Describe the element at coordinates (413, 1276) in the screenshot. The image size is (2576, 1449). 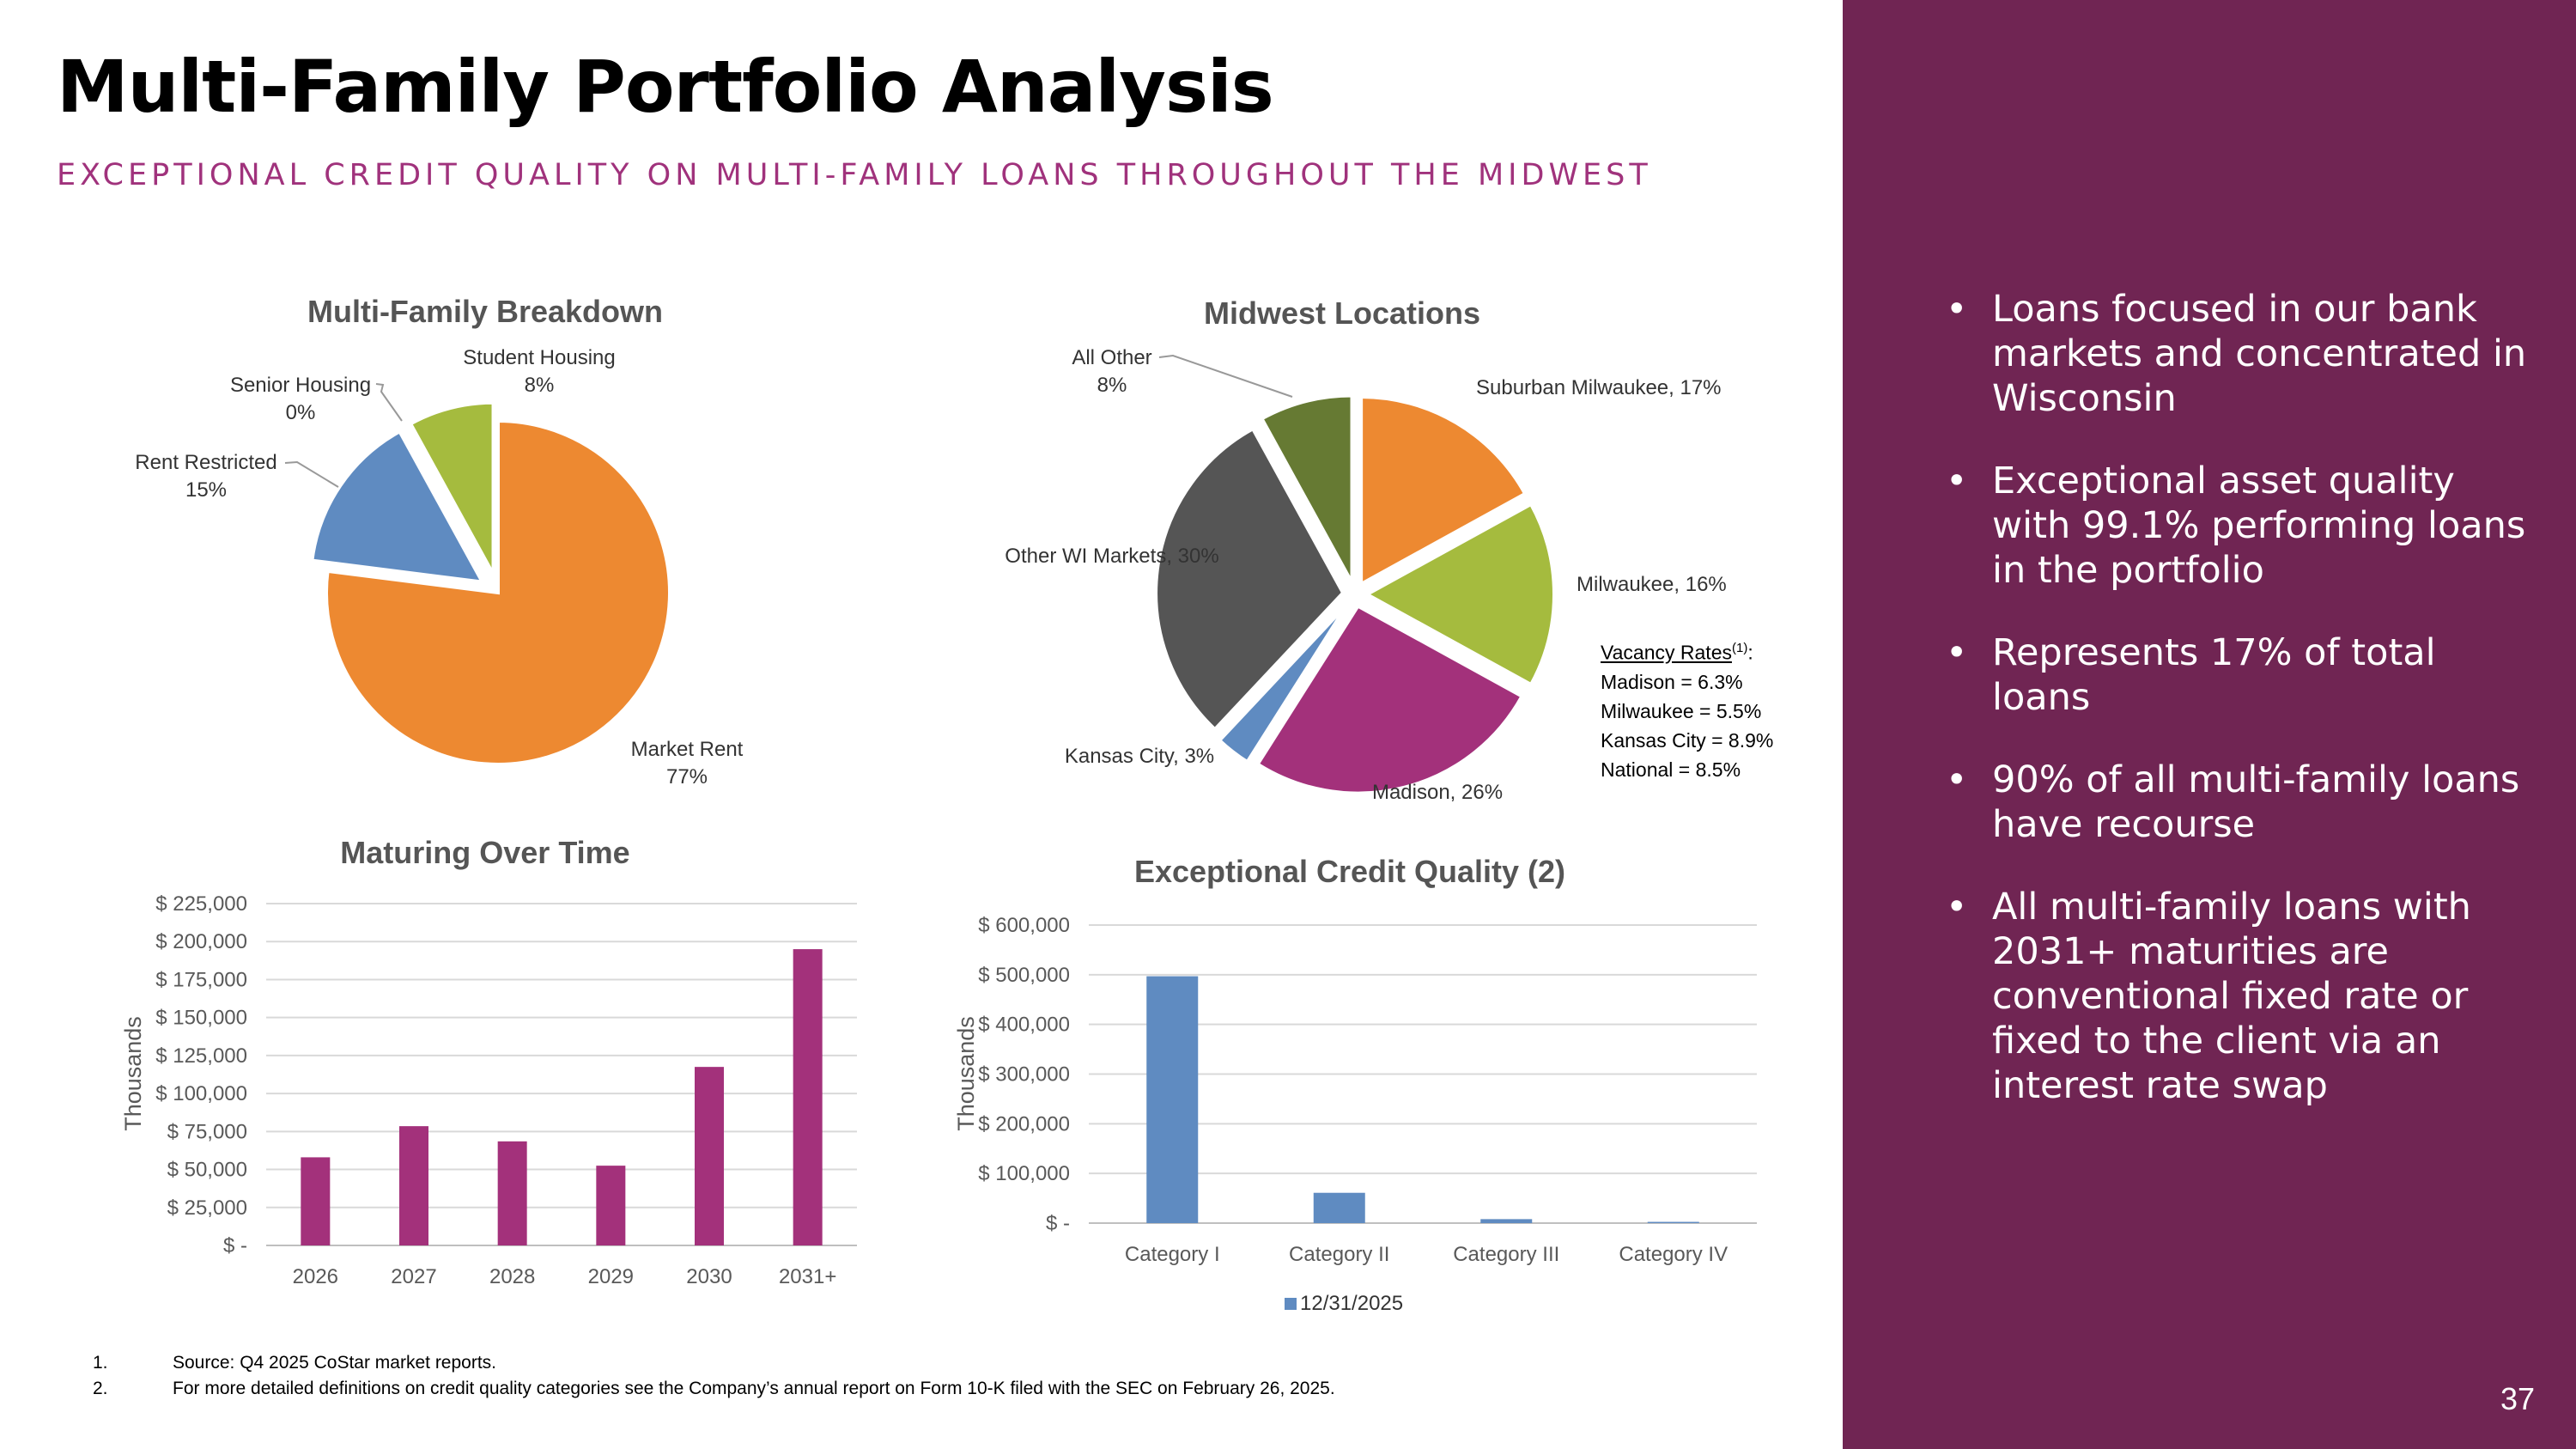
I see `x-tick-label: 2027` at that location.